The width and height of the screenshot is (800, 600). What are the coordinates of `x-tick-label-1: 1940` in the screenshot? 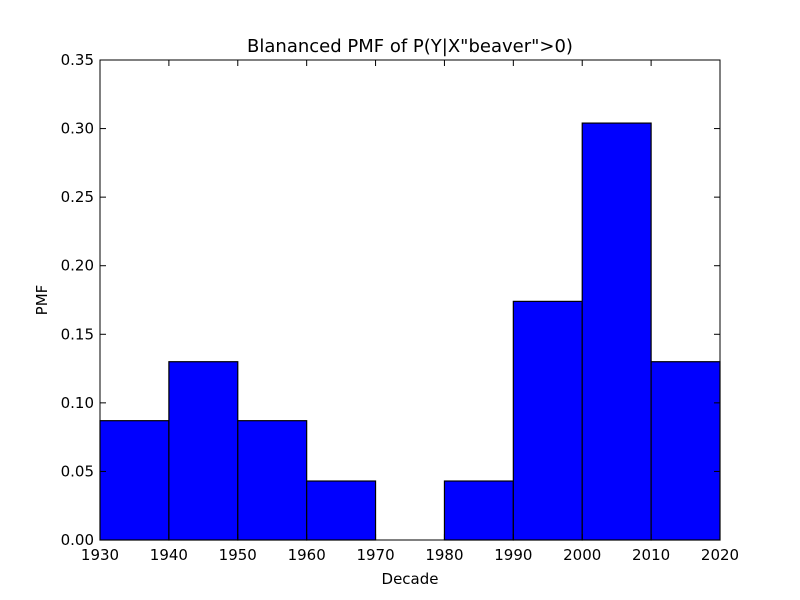 It's located at (169, 555).